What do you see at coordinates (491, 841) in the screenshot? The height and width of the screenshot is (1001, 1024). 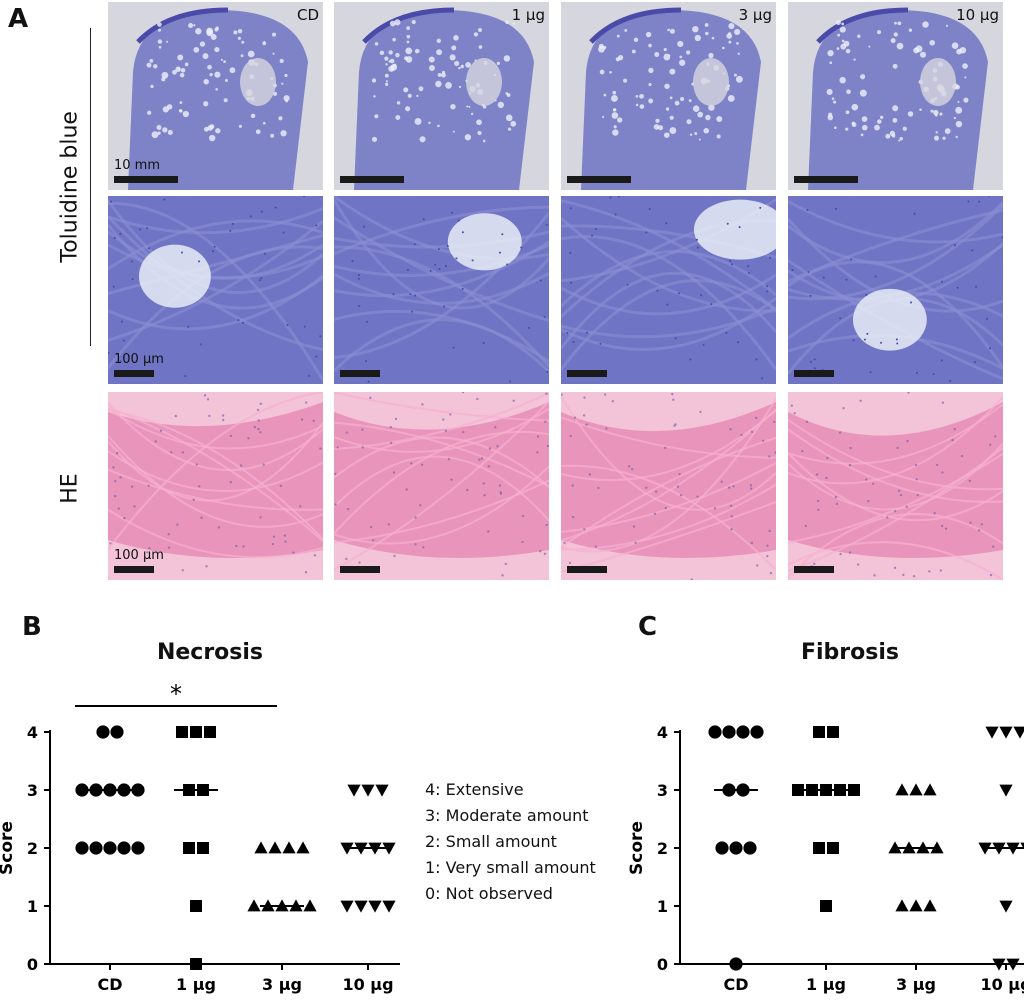 I see `legend-item-2: 2: Small amount` at bounding box center [491, 841].